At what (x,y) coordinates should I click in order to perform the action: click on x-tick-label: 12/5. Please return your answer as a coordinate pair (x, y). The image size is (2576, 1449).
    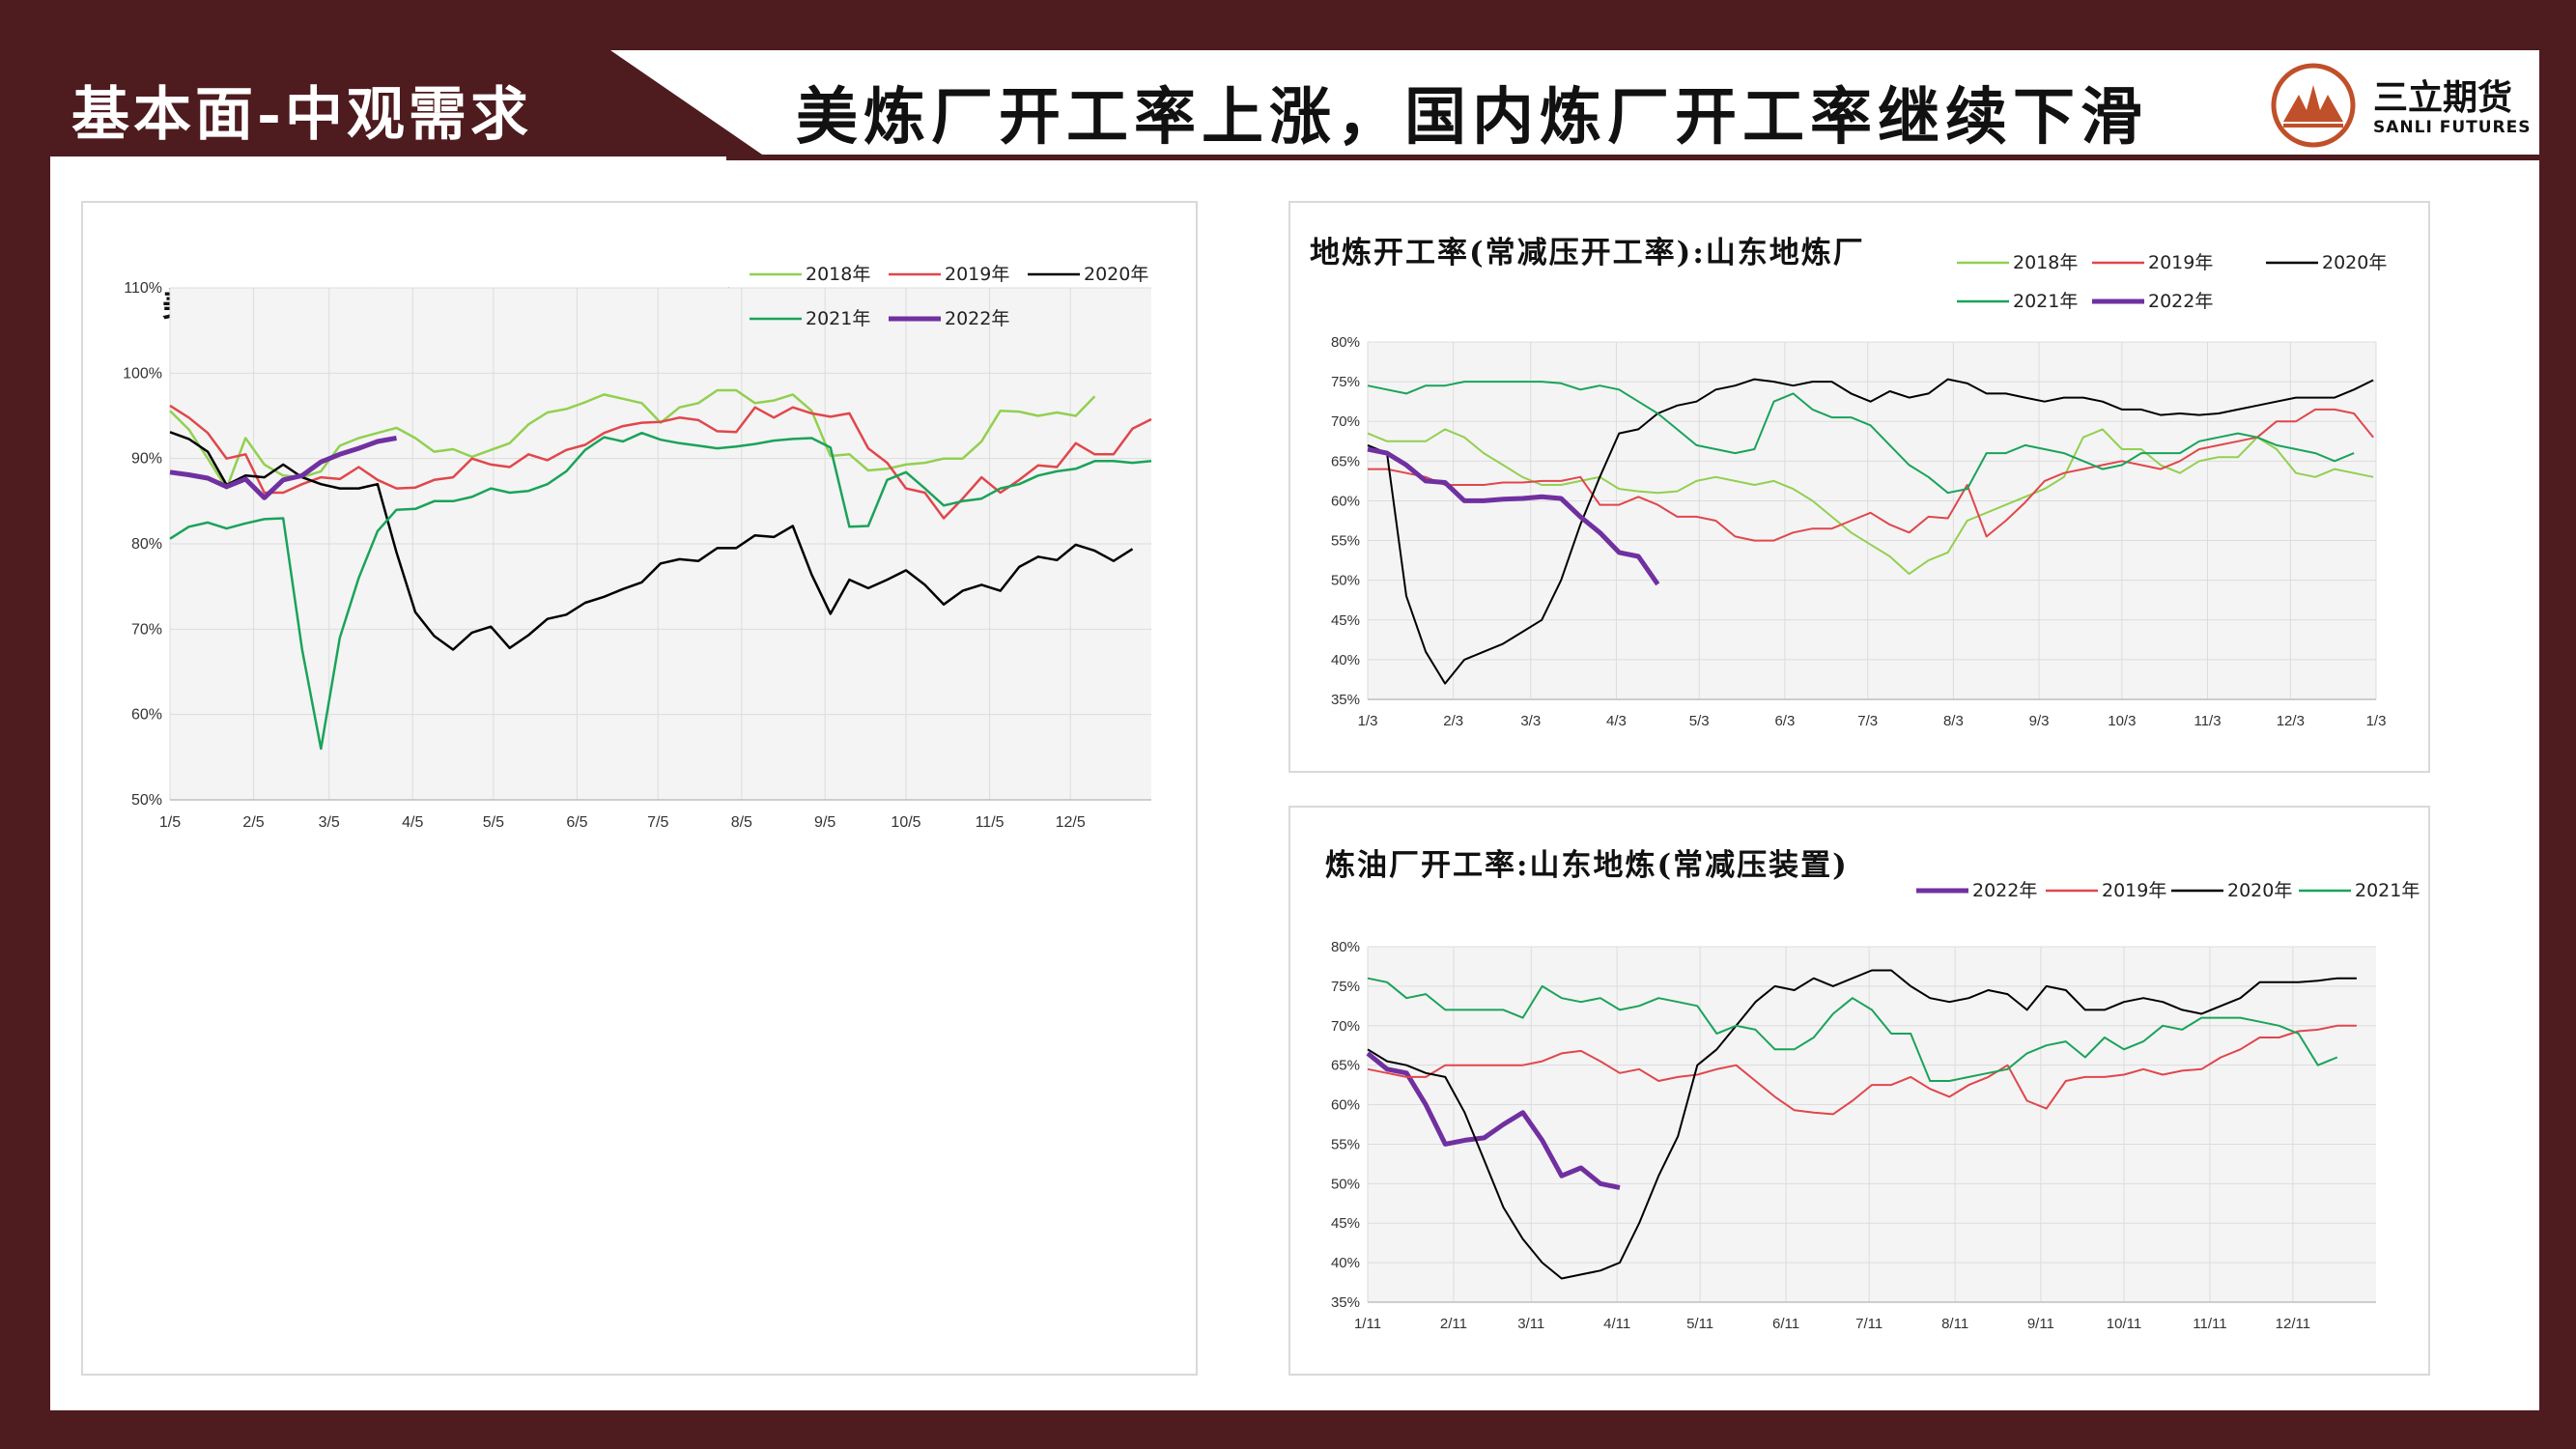
    Looking at the image, I should click on (1071, 822).